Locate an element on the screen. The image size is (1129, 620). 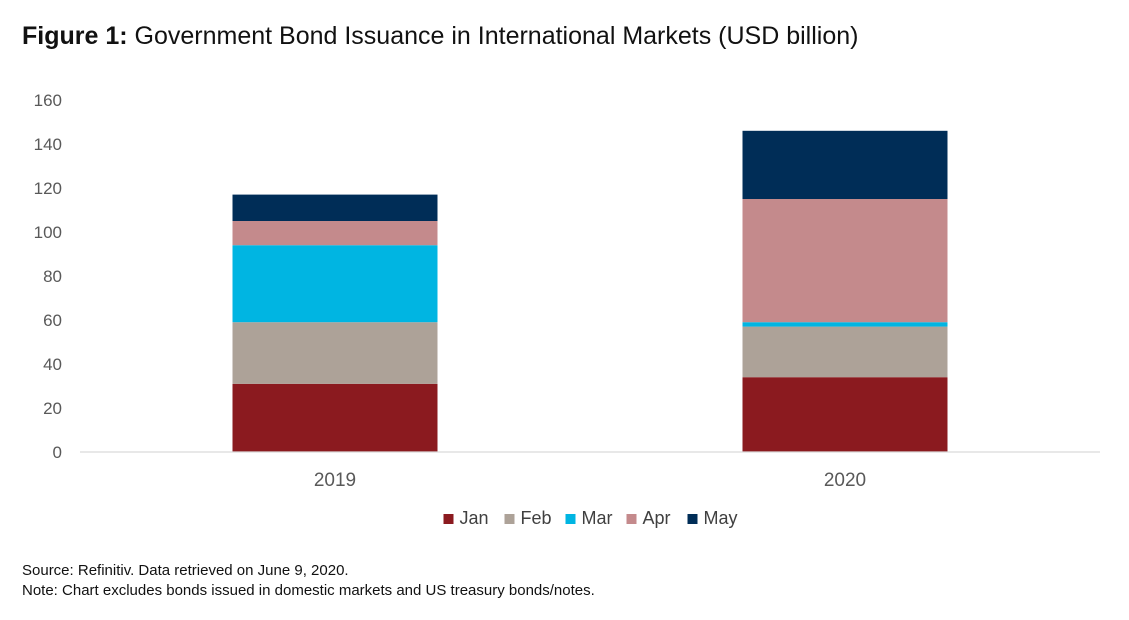
category-labels: 2019 2020 is located at coordinates (590, 480).